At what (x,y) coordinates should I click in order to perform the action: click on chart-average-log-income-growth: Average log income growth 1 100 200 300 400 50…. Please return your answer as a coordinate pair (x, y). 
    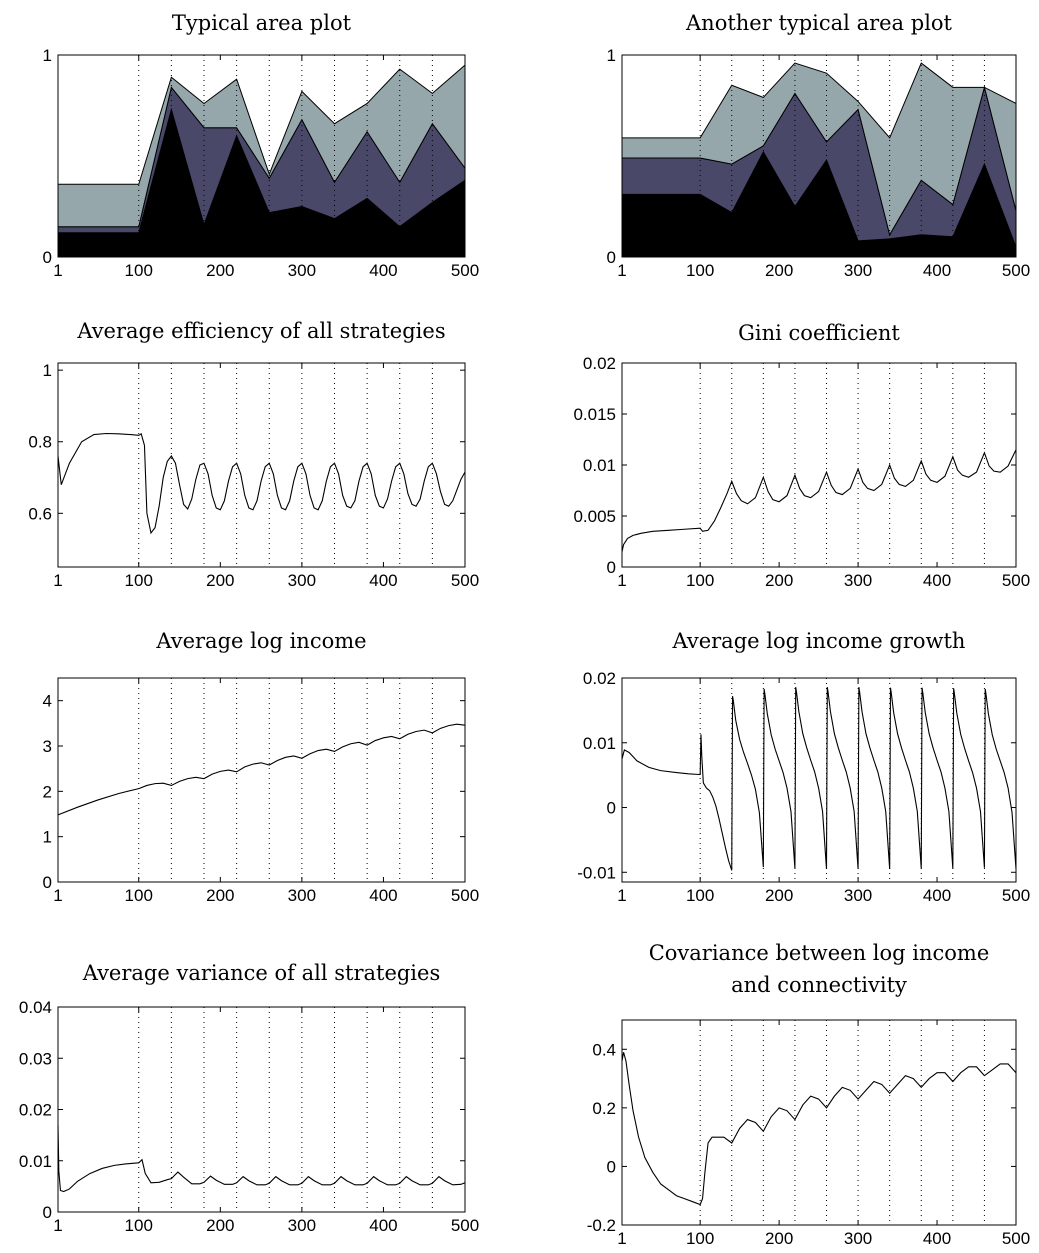
    Looking at the image, I should click on (803, 767).